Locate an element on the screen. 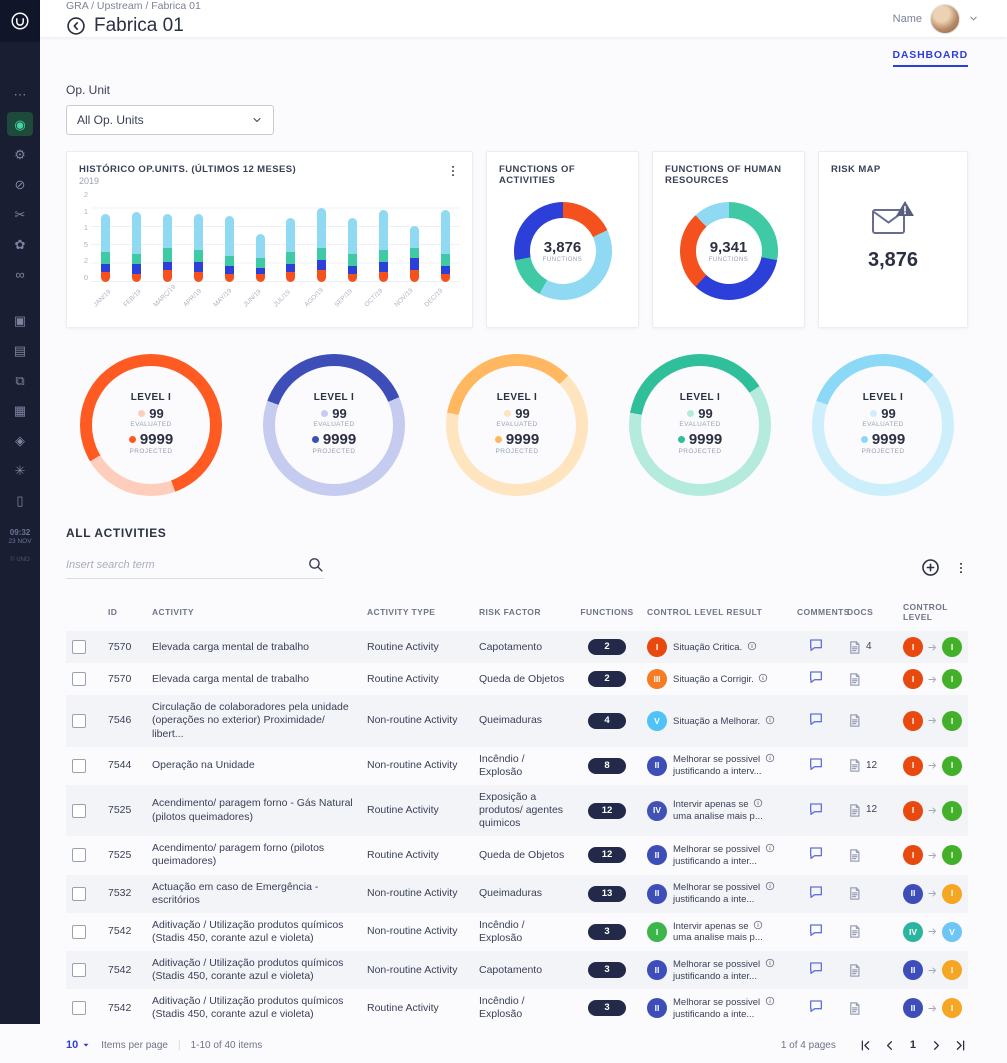 The height and width of the screenshot is (1063, 1007). image-icon: ▣ is located at coordinates (20, 320).